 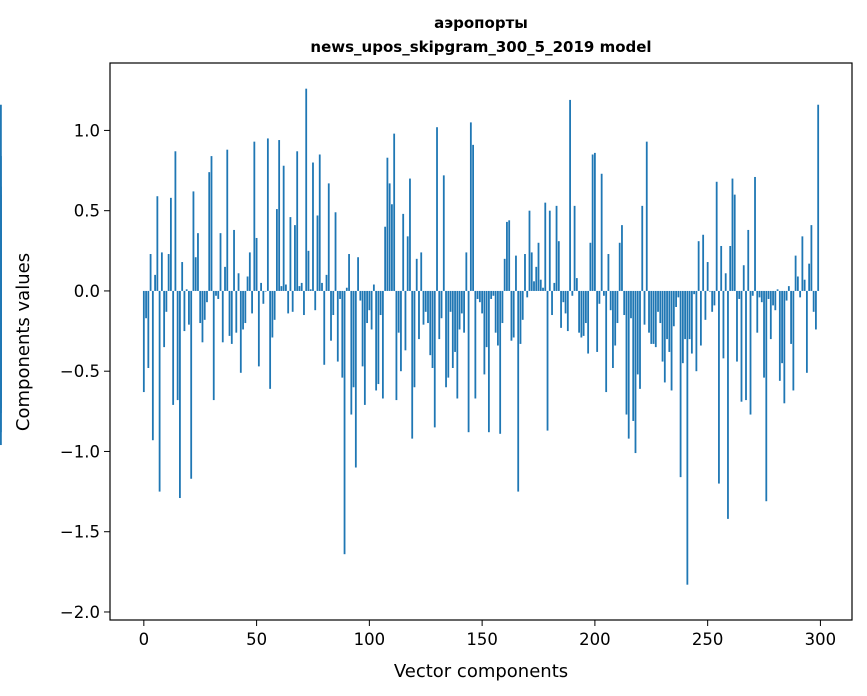 I want to click on y-tick-label: 0.0, so click(x=87, y=291).